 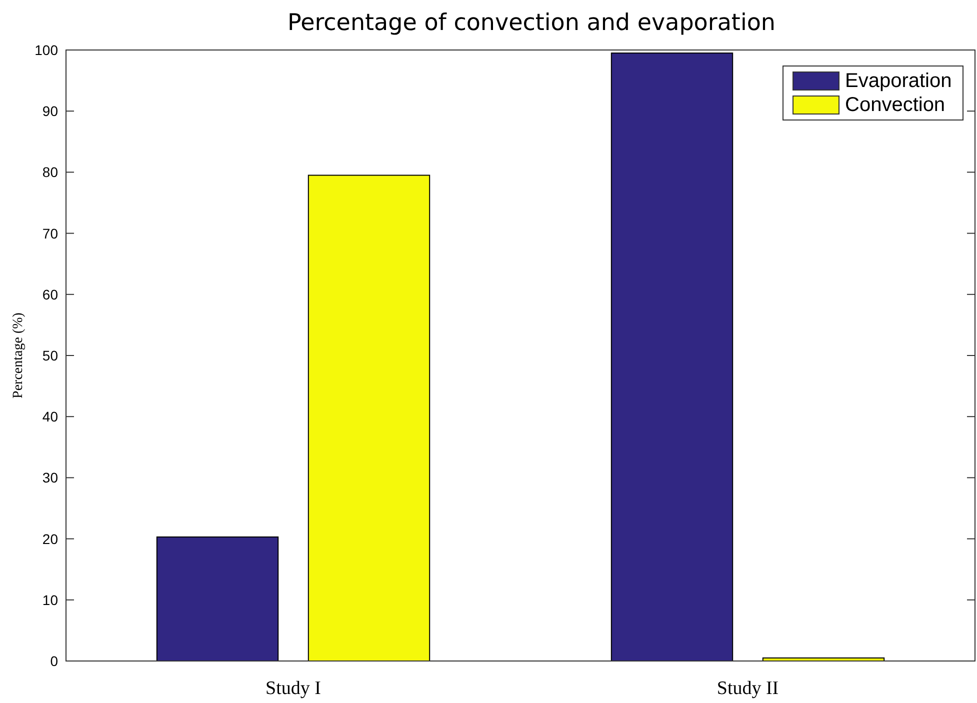 What do you see at coordinates (50, 538) in the screenshot?
I see `y-tick-label: 20` at bounding box center [50, 538].